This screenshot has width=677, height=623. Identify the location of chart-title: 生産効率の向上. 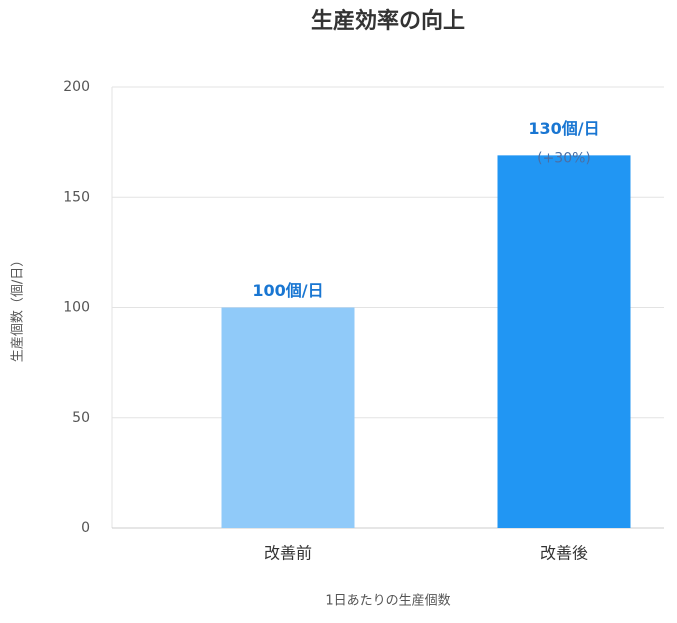
(388, 21).